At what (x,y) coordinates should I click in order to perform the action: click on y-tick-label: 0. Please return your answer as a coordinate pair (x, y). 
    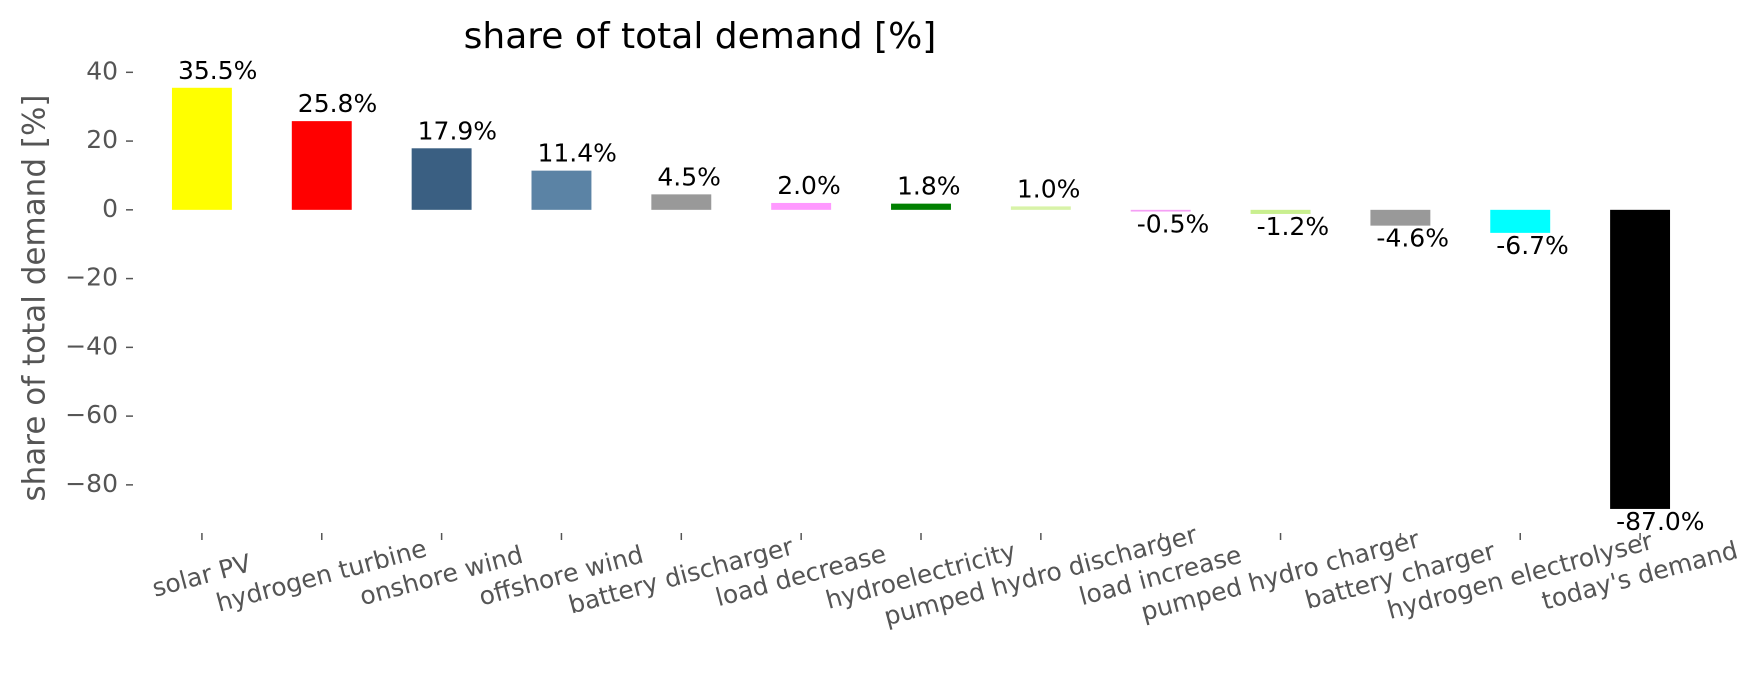
    Looking at the image, I should click on (110, 208).